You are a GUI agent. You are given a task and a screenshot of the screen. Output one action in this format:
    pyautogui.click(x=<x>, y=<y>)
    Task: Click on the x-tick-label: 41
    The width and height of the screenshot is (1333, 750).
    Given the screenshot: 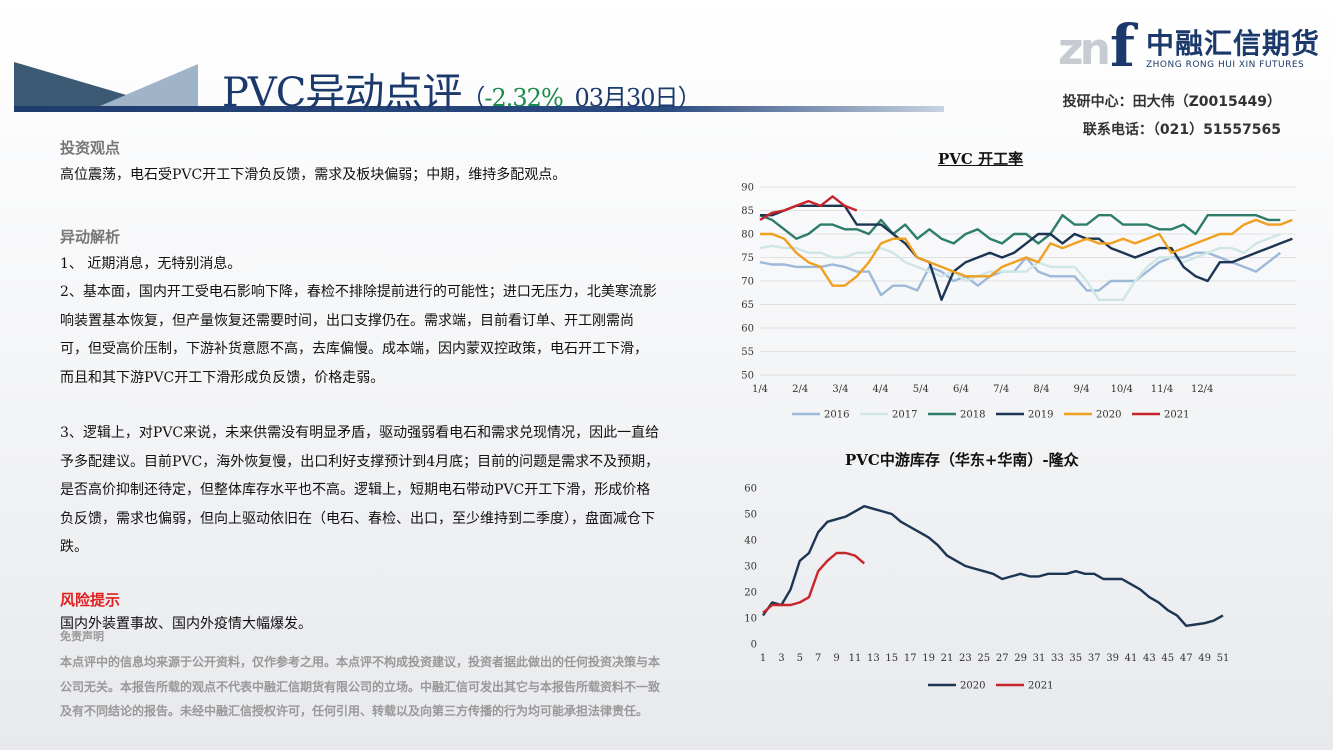 What is the action you would take?
    pyautogui.click(x=1131, y=658)
    